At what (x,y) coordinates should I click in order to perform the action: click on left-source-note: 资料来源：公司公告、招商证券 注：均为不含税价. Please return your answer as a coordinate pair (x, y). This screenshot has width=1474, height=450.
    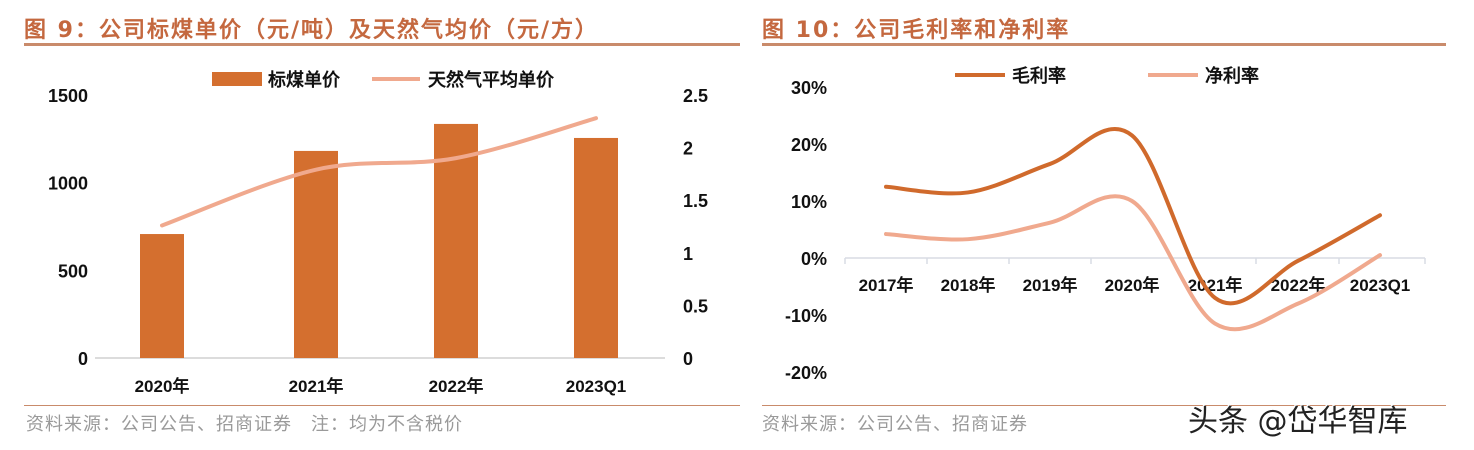
    Looking at the image, I should click on (244, 424).